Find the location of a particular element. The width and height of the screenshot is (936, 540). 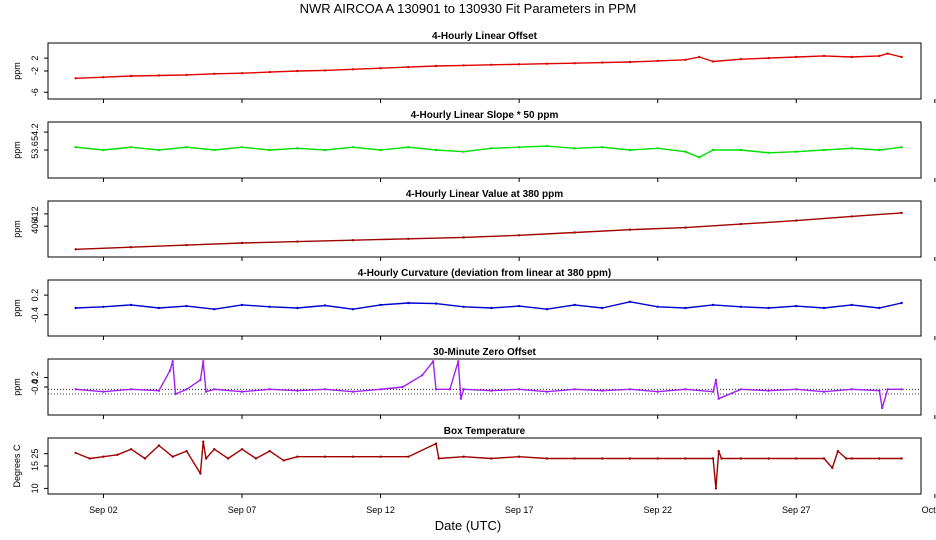

x-tick-label-5: Sep 22 is located at coordinates (657, 510).